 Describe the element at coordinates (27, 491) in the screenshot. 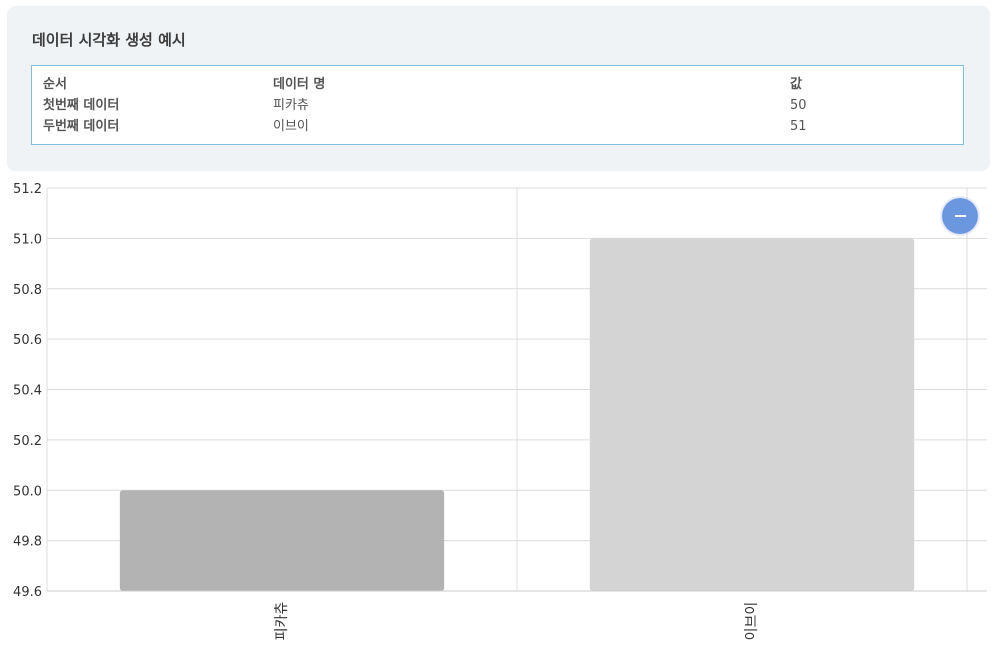

I see `y-tick-label: 50.0` at that location.